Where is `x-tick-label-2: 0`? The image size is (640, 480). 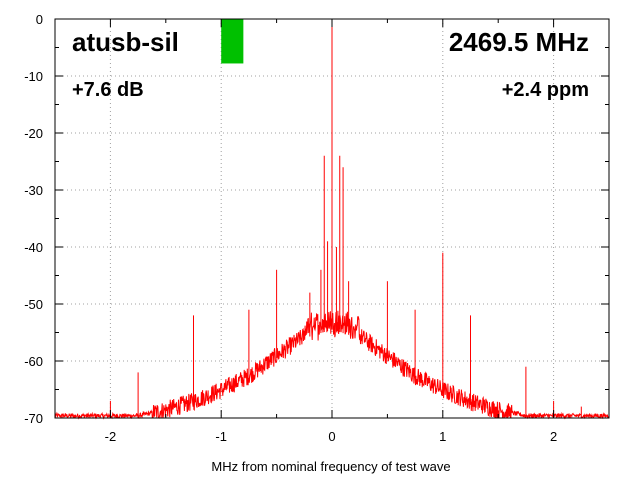
x-tick-label-2: 0 is located at coordinates (331, 436).